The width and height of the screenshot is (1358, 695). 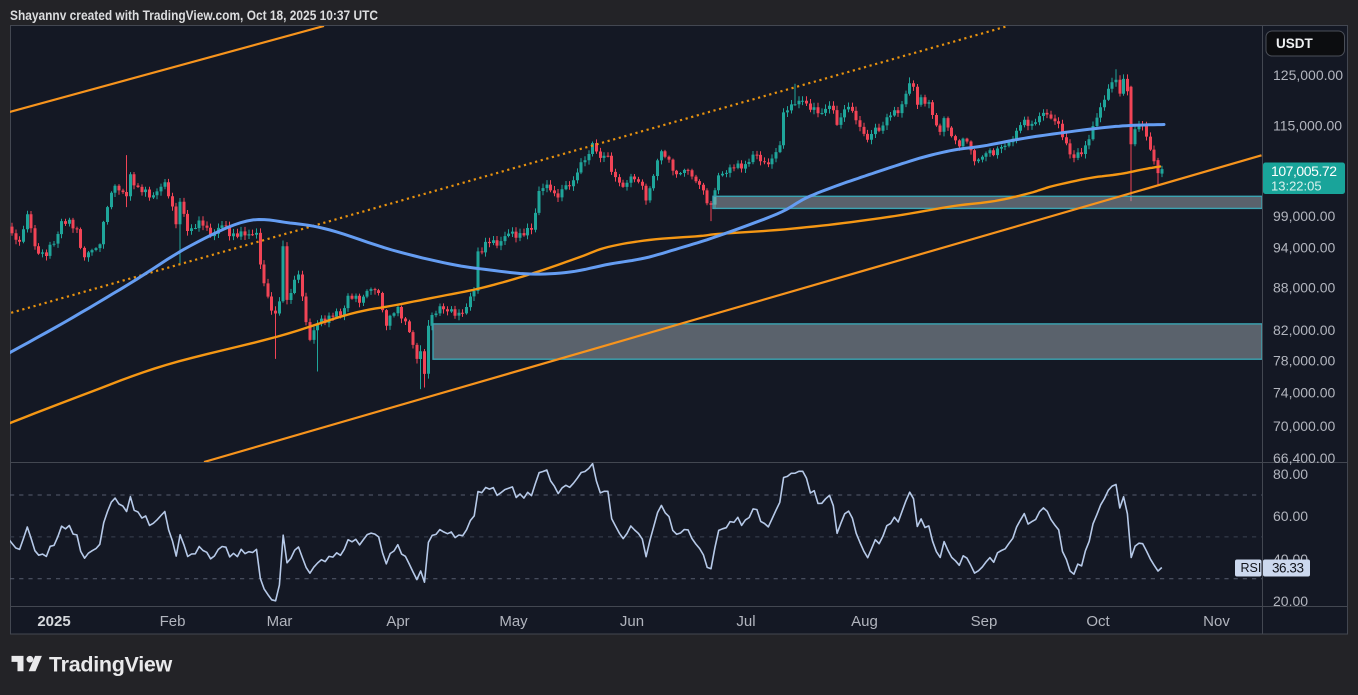 What do you see at coordinates (397, 621) in the screenshot?
I see `svg-text: Apr` at bounding box center [397, 621].